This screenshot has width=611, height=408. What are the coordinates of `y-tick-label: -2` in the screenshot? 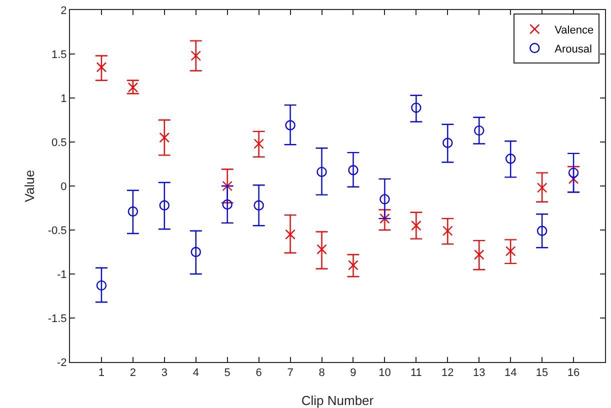 It's located at (62, 362).